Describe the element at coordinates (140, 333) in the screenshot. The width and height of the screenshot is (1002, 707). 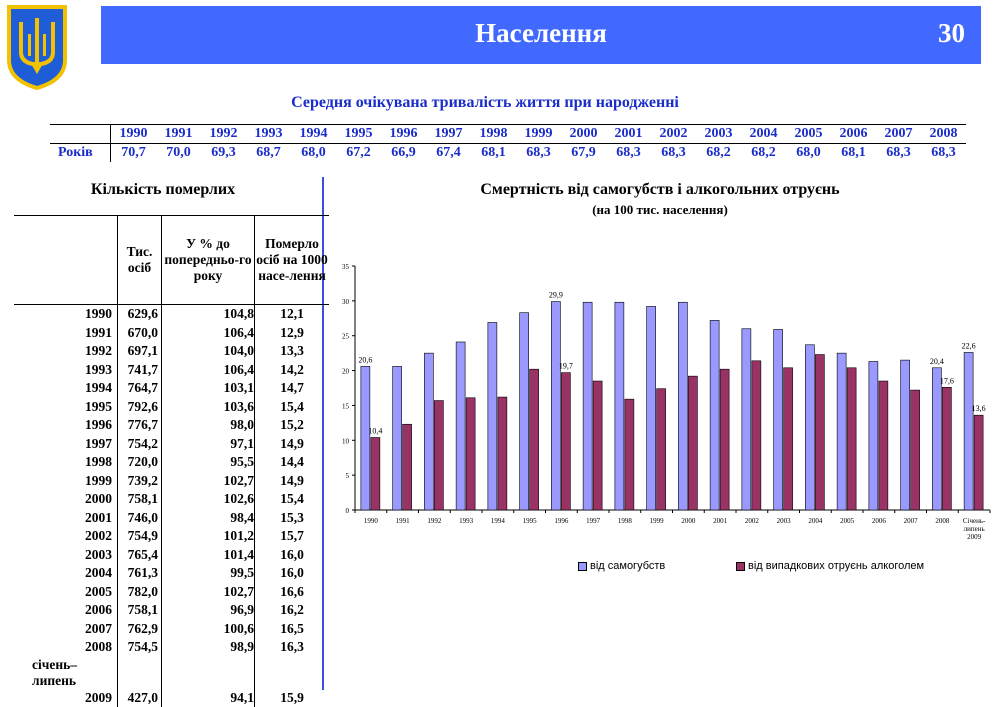
I see `deaths-thousands-cell: 670,0` at that location.